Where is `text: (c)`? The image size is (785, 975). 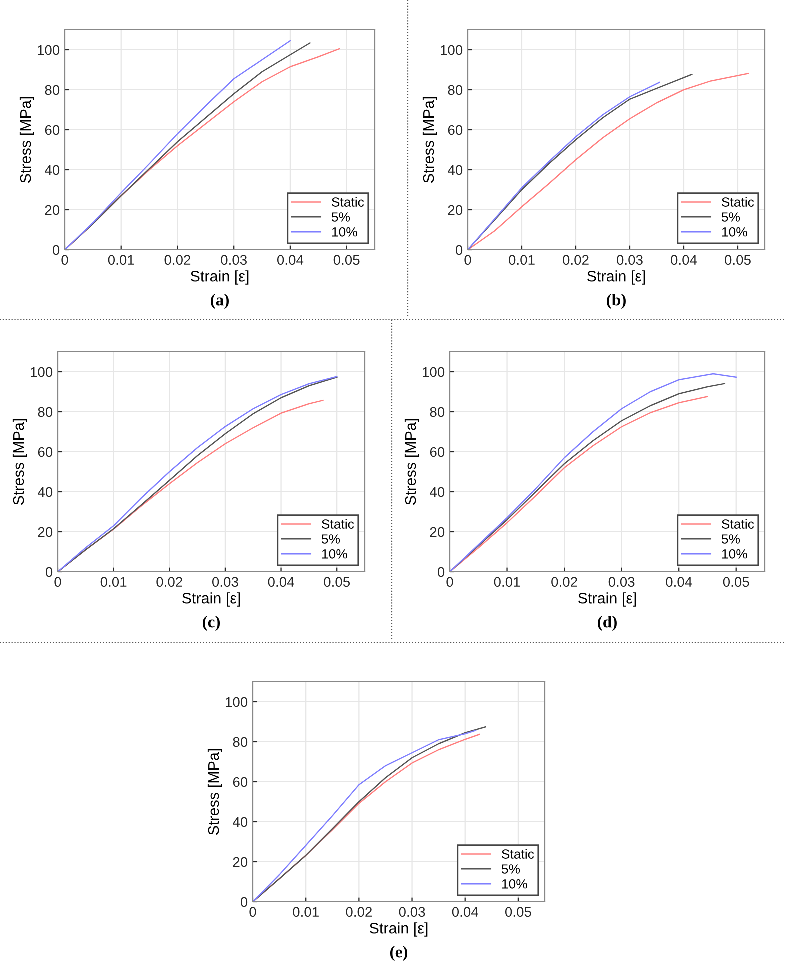
text: (c) is located at coordinates (211, 624).